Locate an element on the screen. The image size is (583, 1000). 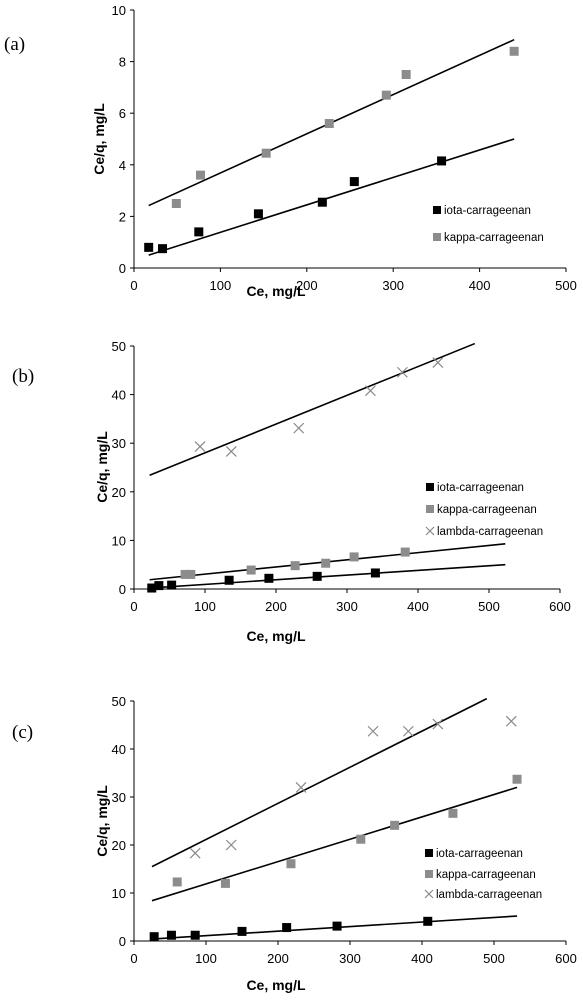
fit-line-lambda-carrageenan is located at coordinates (312, 409).